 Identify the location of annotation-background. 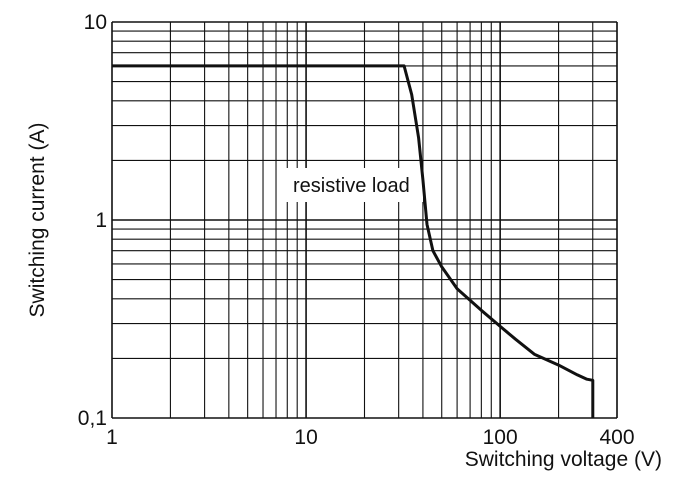
(353, 185).